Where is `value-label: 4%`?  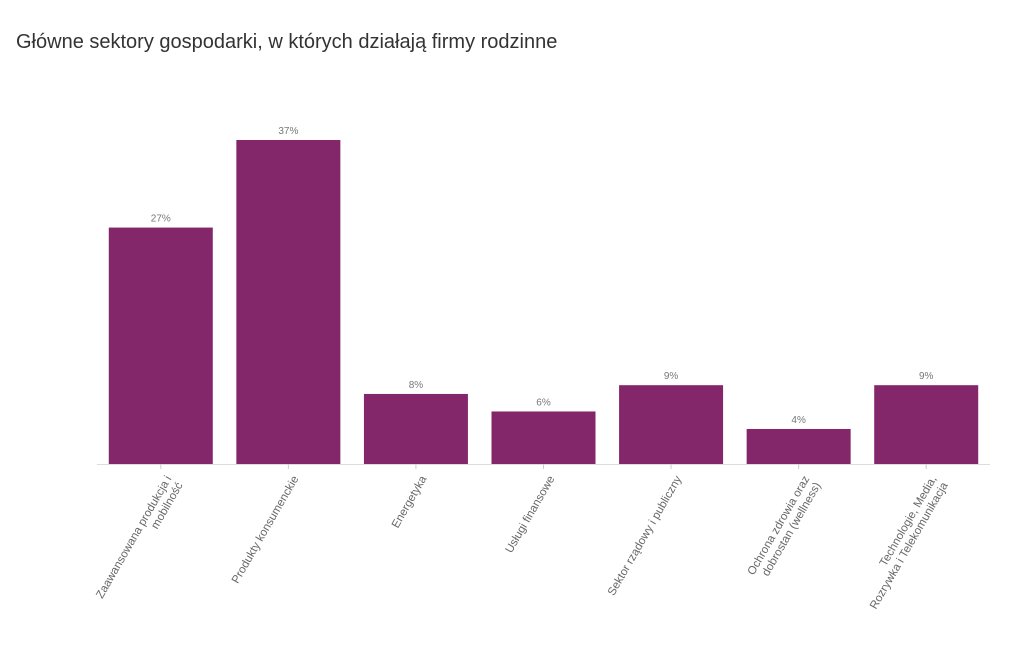
value-label: 4% is located at coordinates (798, 420).